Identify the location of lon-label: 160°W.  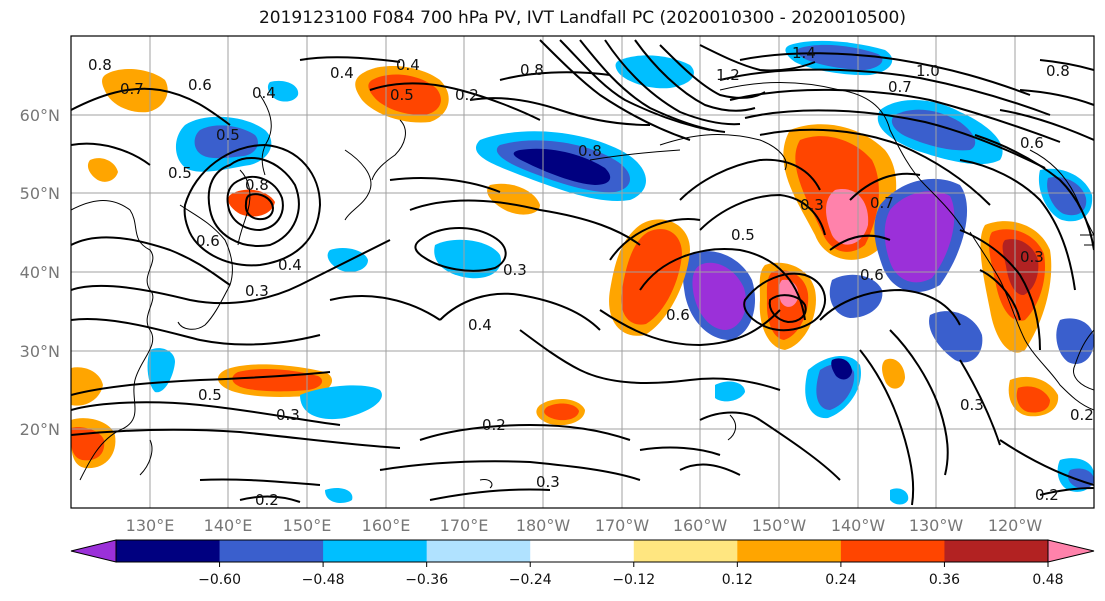
(700, 525).